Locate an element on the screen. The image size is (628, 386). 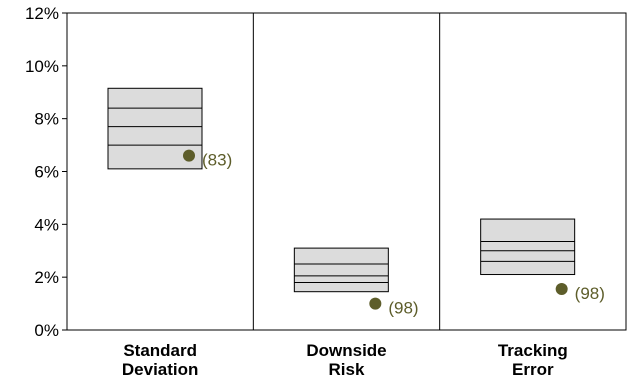
y-tick-label: 10% is located at coordinates (42, 66).